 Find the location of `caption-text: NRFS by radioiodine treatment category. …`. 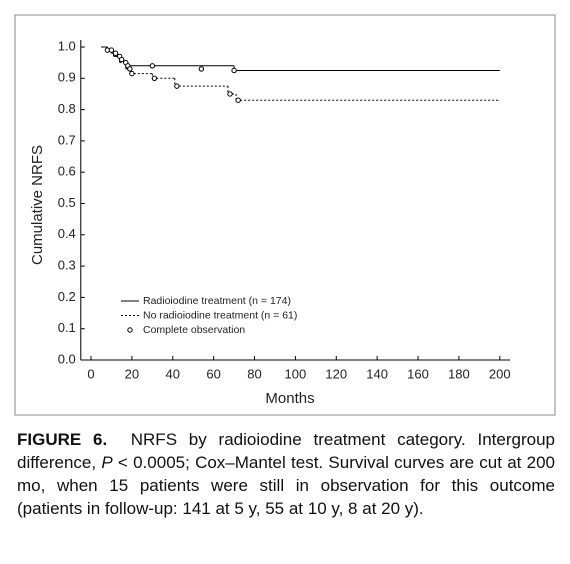

caption-text: NRFS by radioiodine treatment category. … is located at coordinates (286, 451).